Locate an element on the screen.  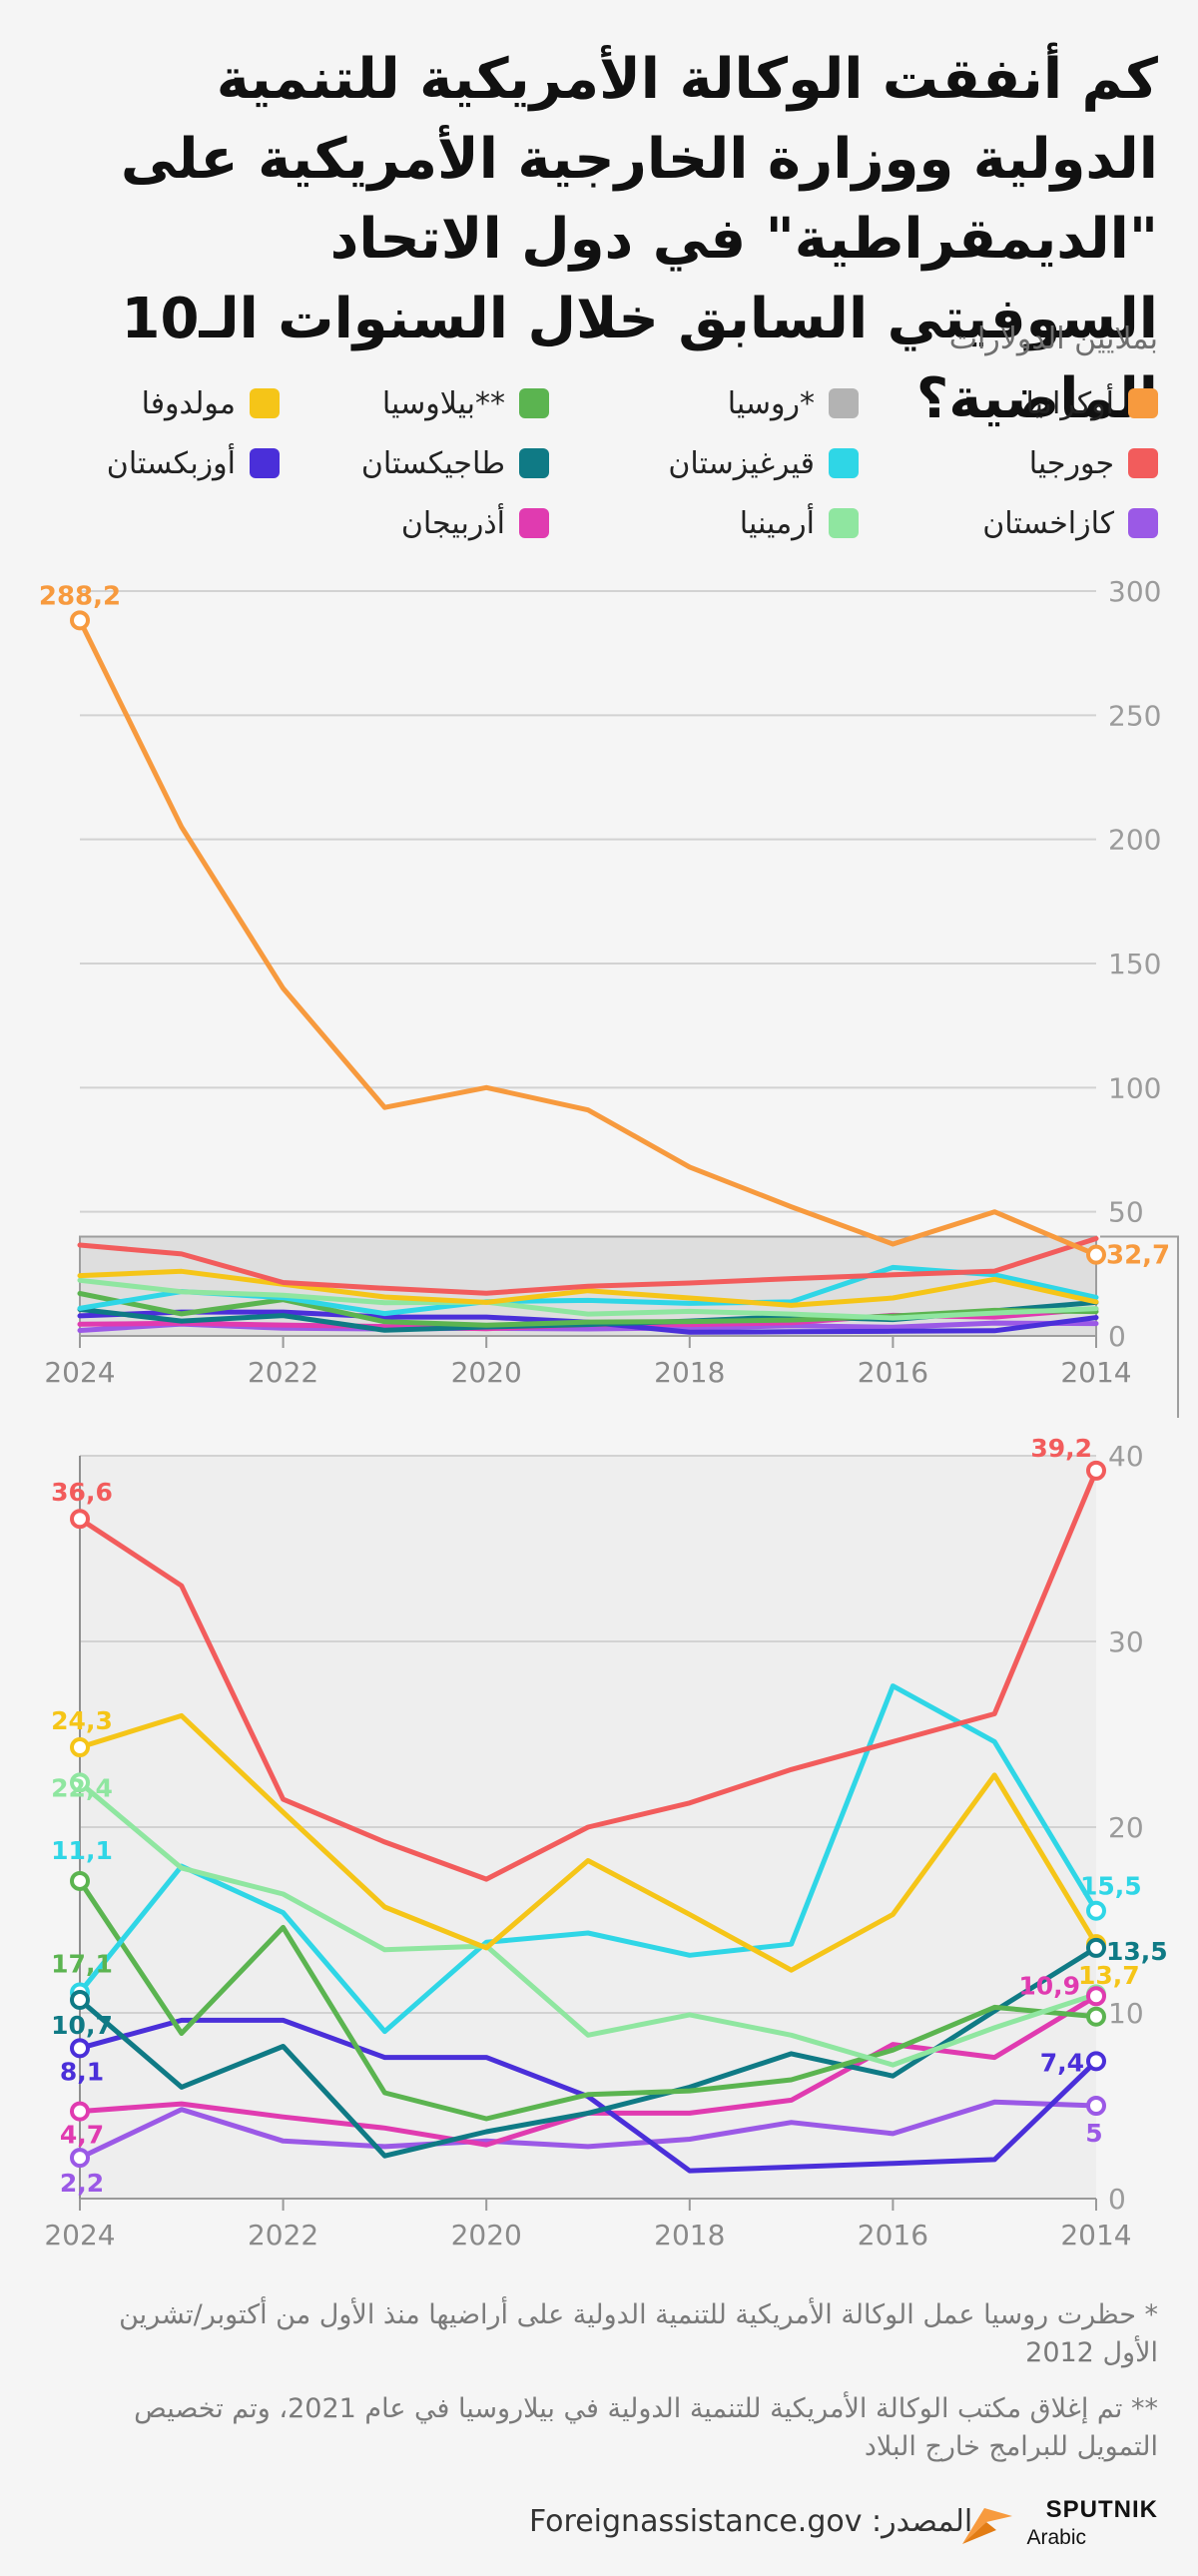
legend-label: مولدوفا is located at coordinates (188, 403).